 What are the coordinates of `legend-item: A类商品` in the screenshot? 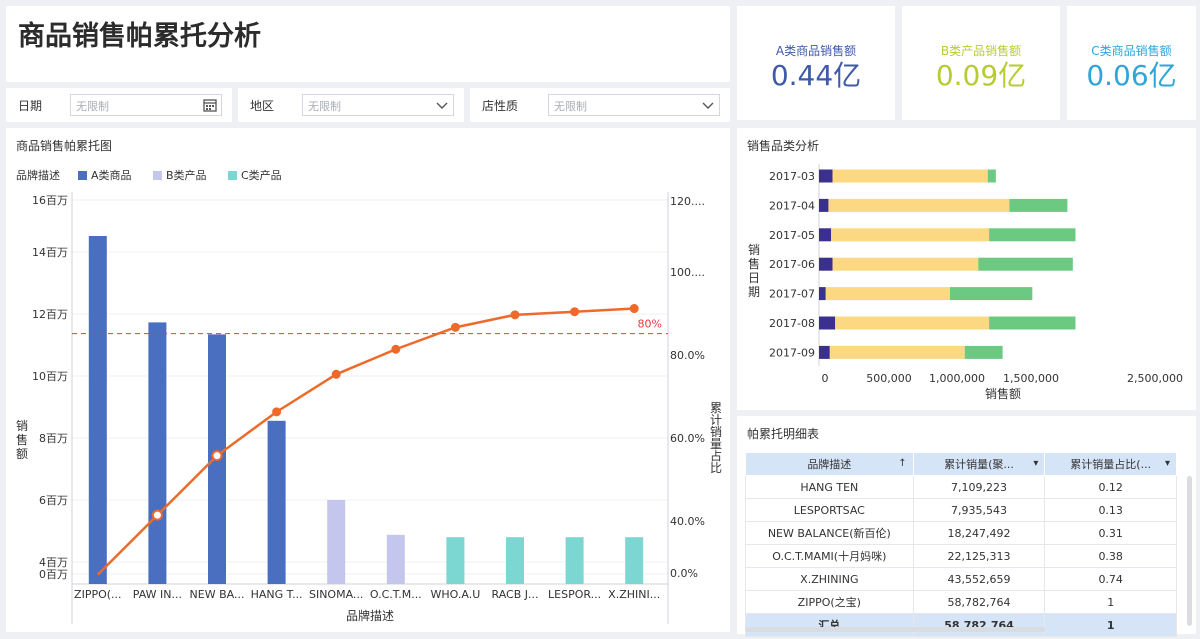 It's located at (111, 175).